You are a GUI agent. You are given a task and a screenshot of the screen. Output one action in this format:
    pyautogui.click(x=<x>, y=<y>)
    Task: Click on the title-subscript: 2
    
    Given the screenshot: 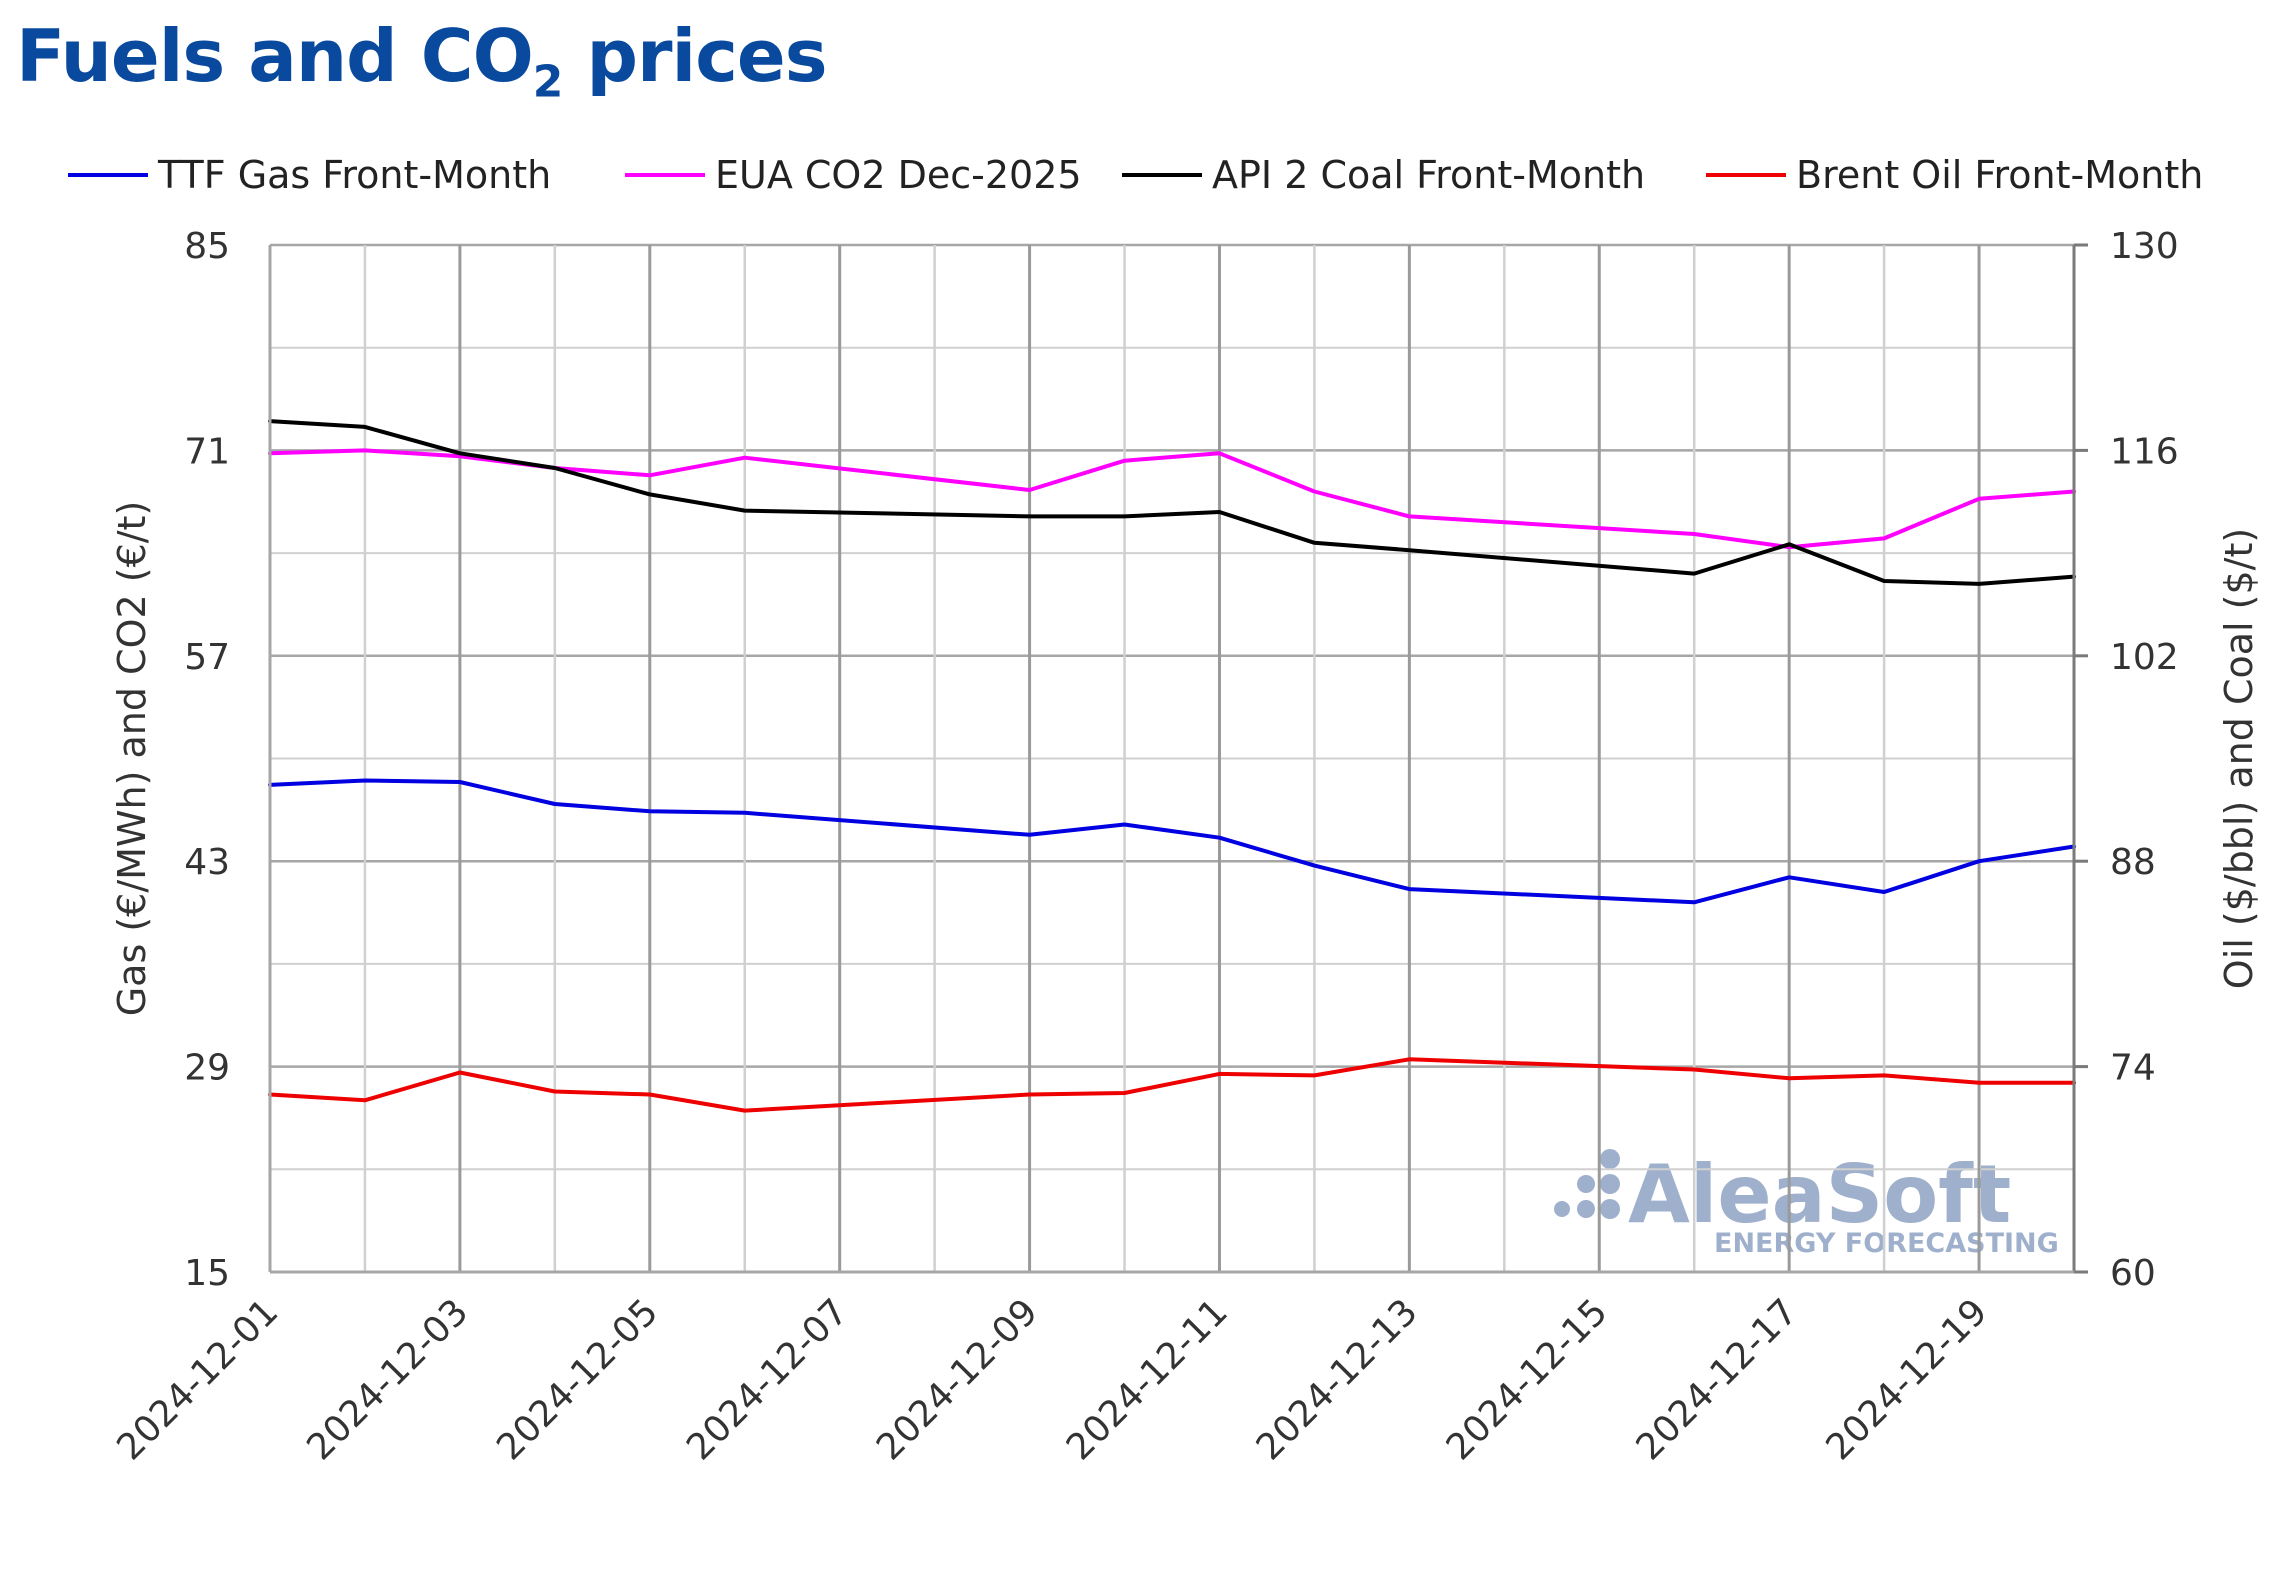 What is the action you would take?
    pyautogui.click(x=548, y=82)
    